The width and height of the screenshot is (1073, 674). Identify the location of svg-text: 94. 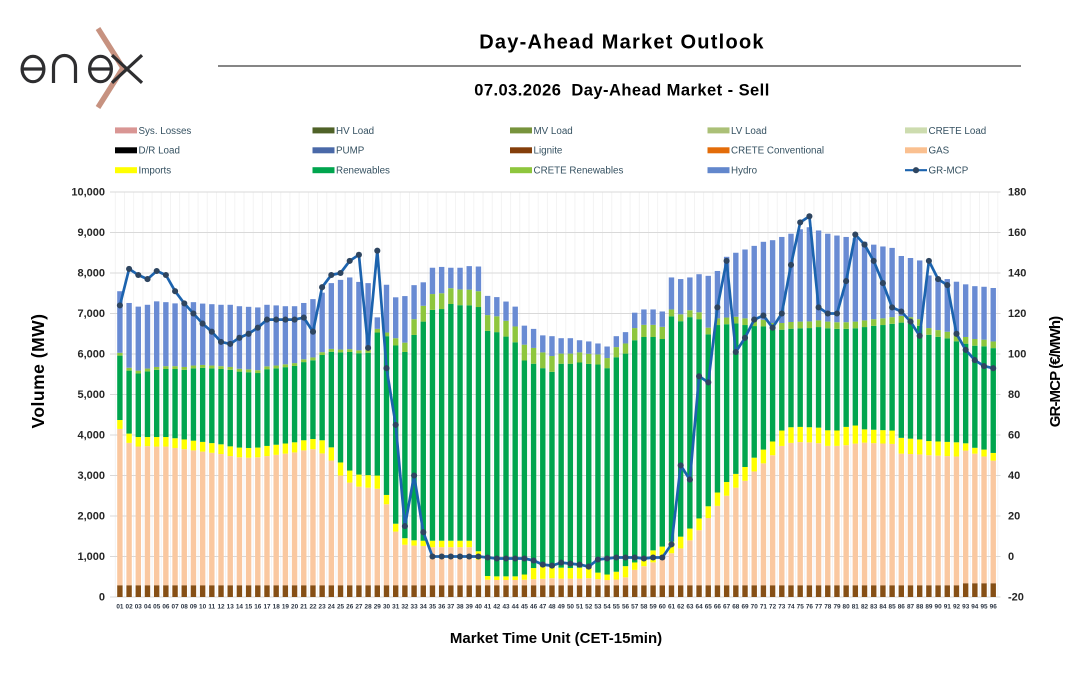
(975, 607).